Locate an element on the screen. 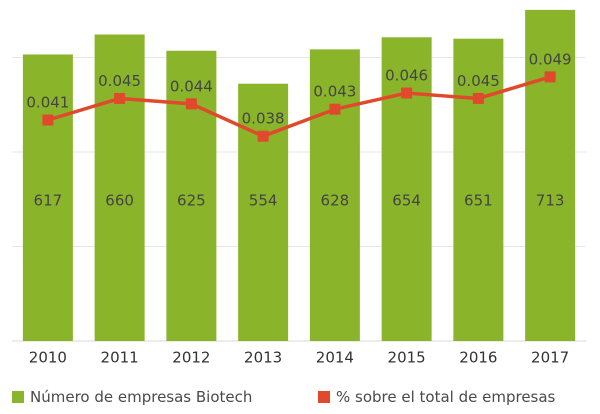 This screenshot has width=600, height=414. line-value-label: 0.038 is located at coordinates (263, 119).